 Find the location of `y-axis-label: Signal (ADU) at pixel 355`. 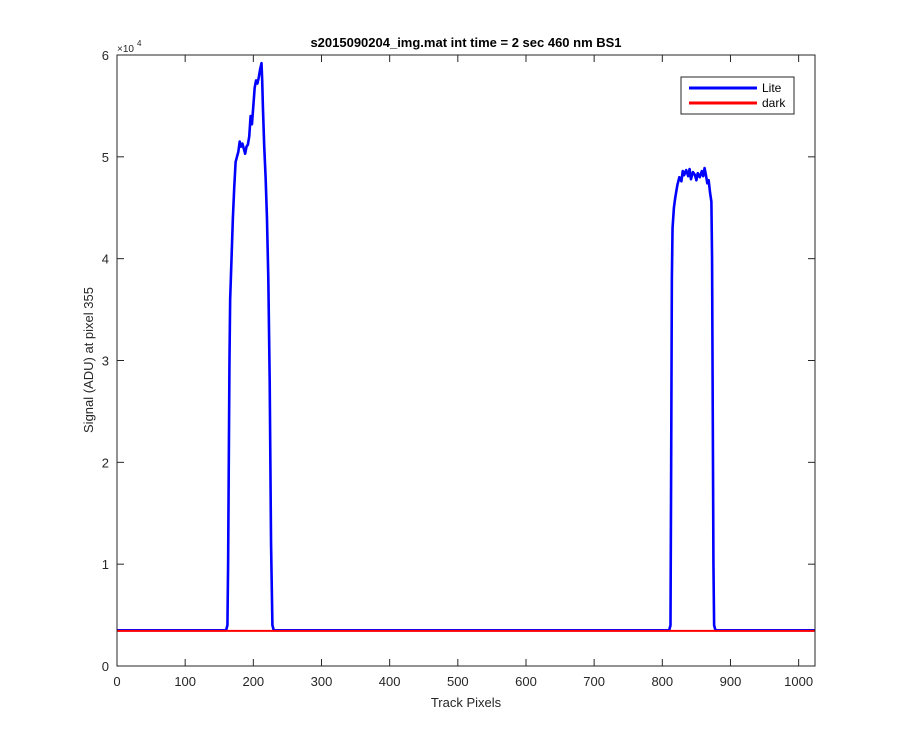

y-axis-label: Signal (ADU) at pixel 355 is located at coordinates (88, 360).